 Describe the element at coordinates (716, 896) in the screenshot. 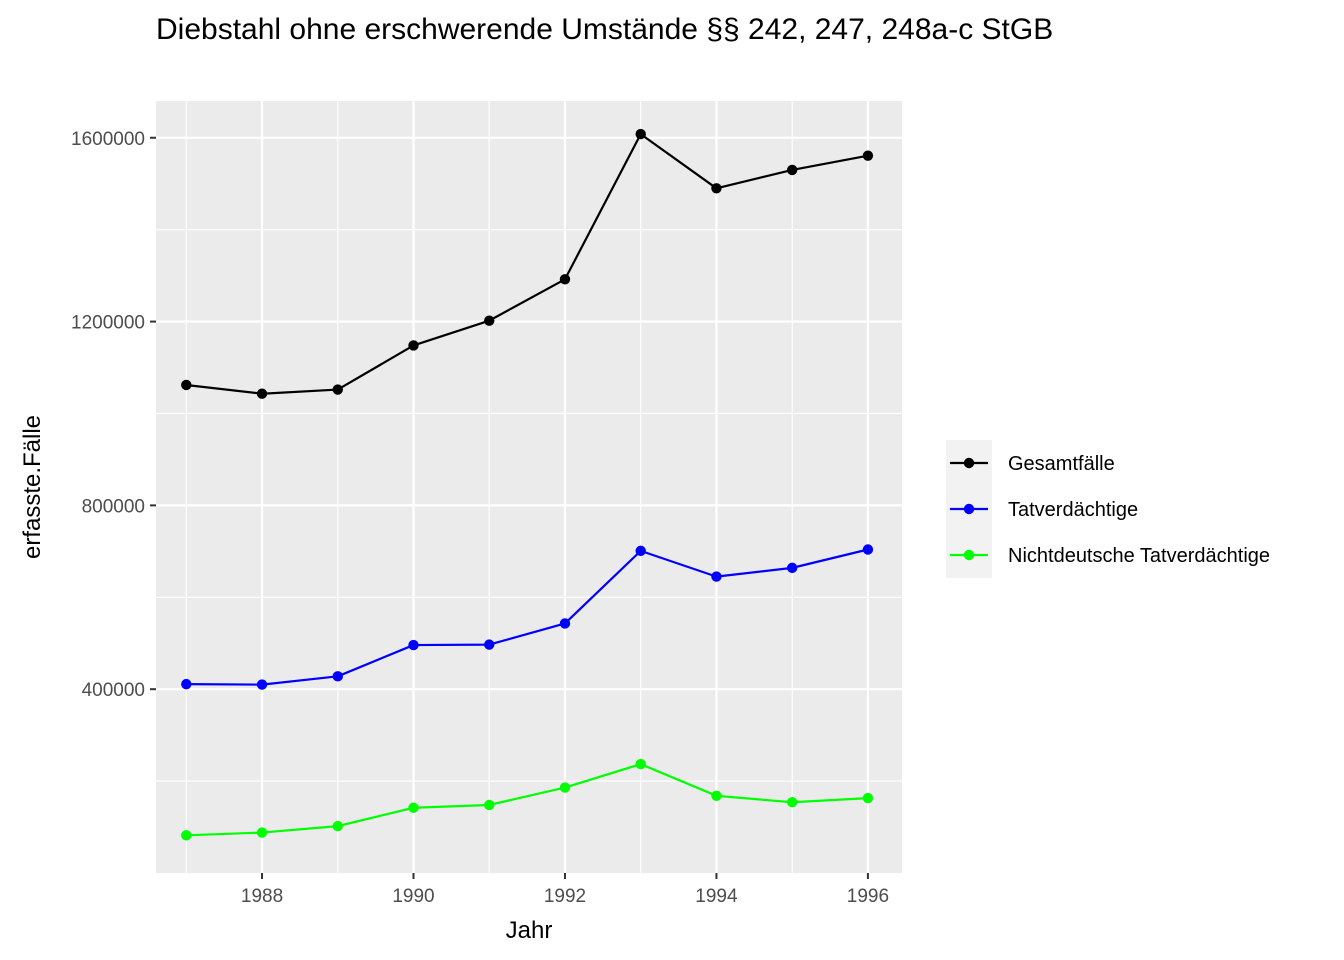

I see `x-tick-label: 1994` at that location.